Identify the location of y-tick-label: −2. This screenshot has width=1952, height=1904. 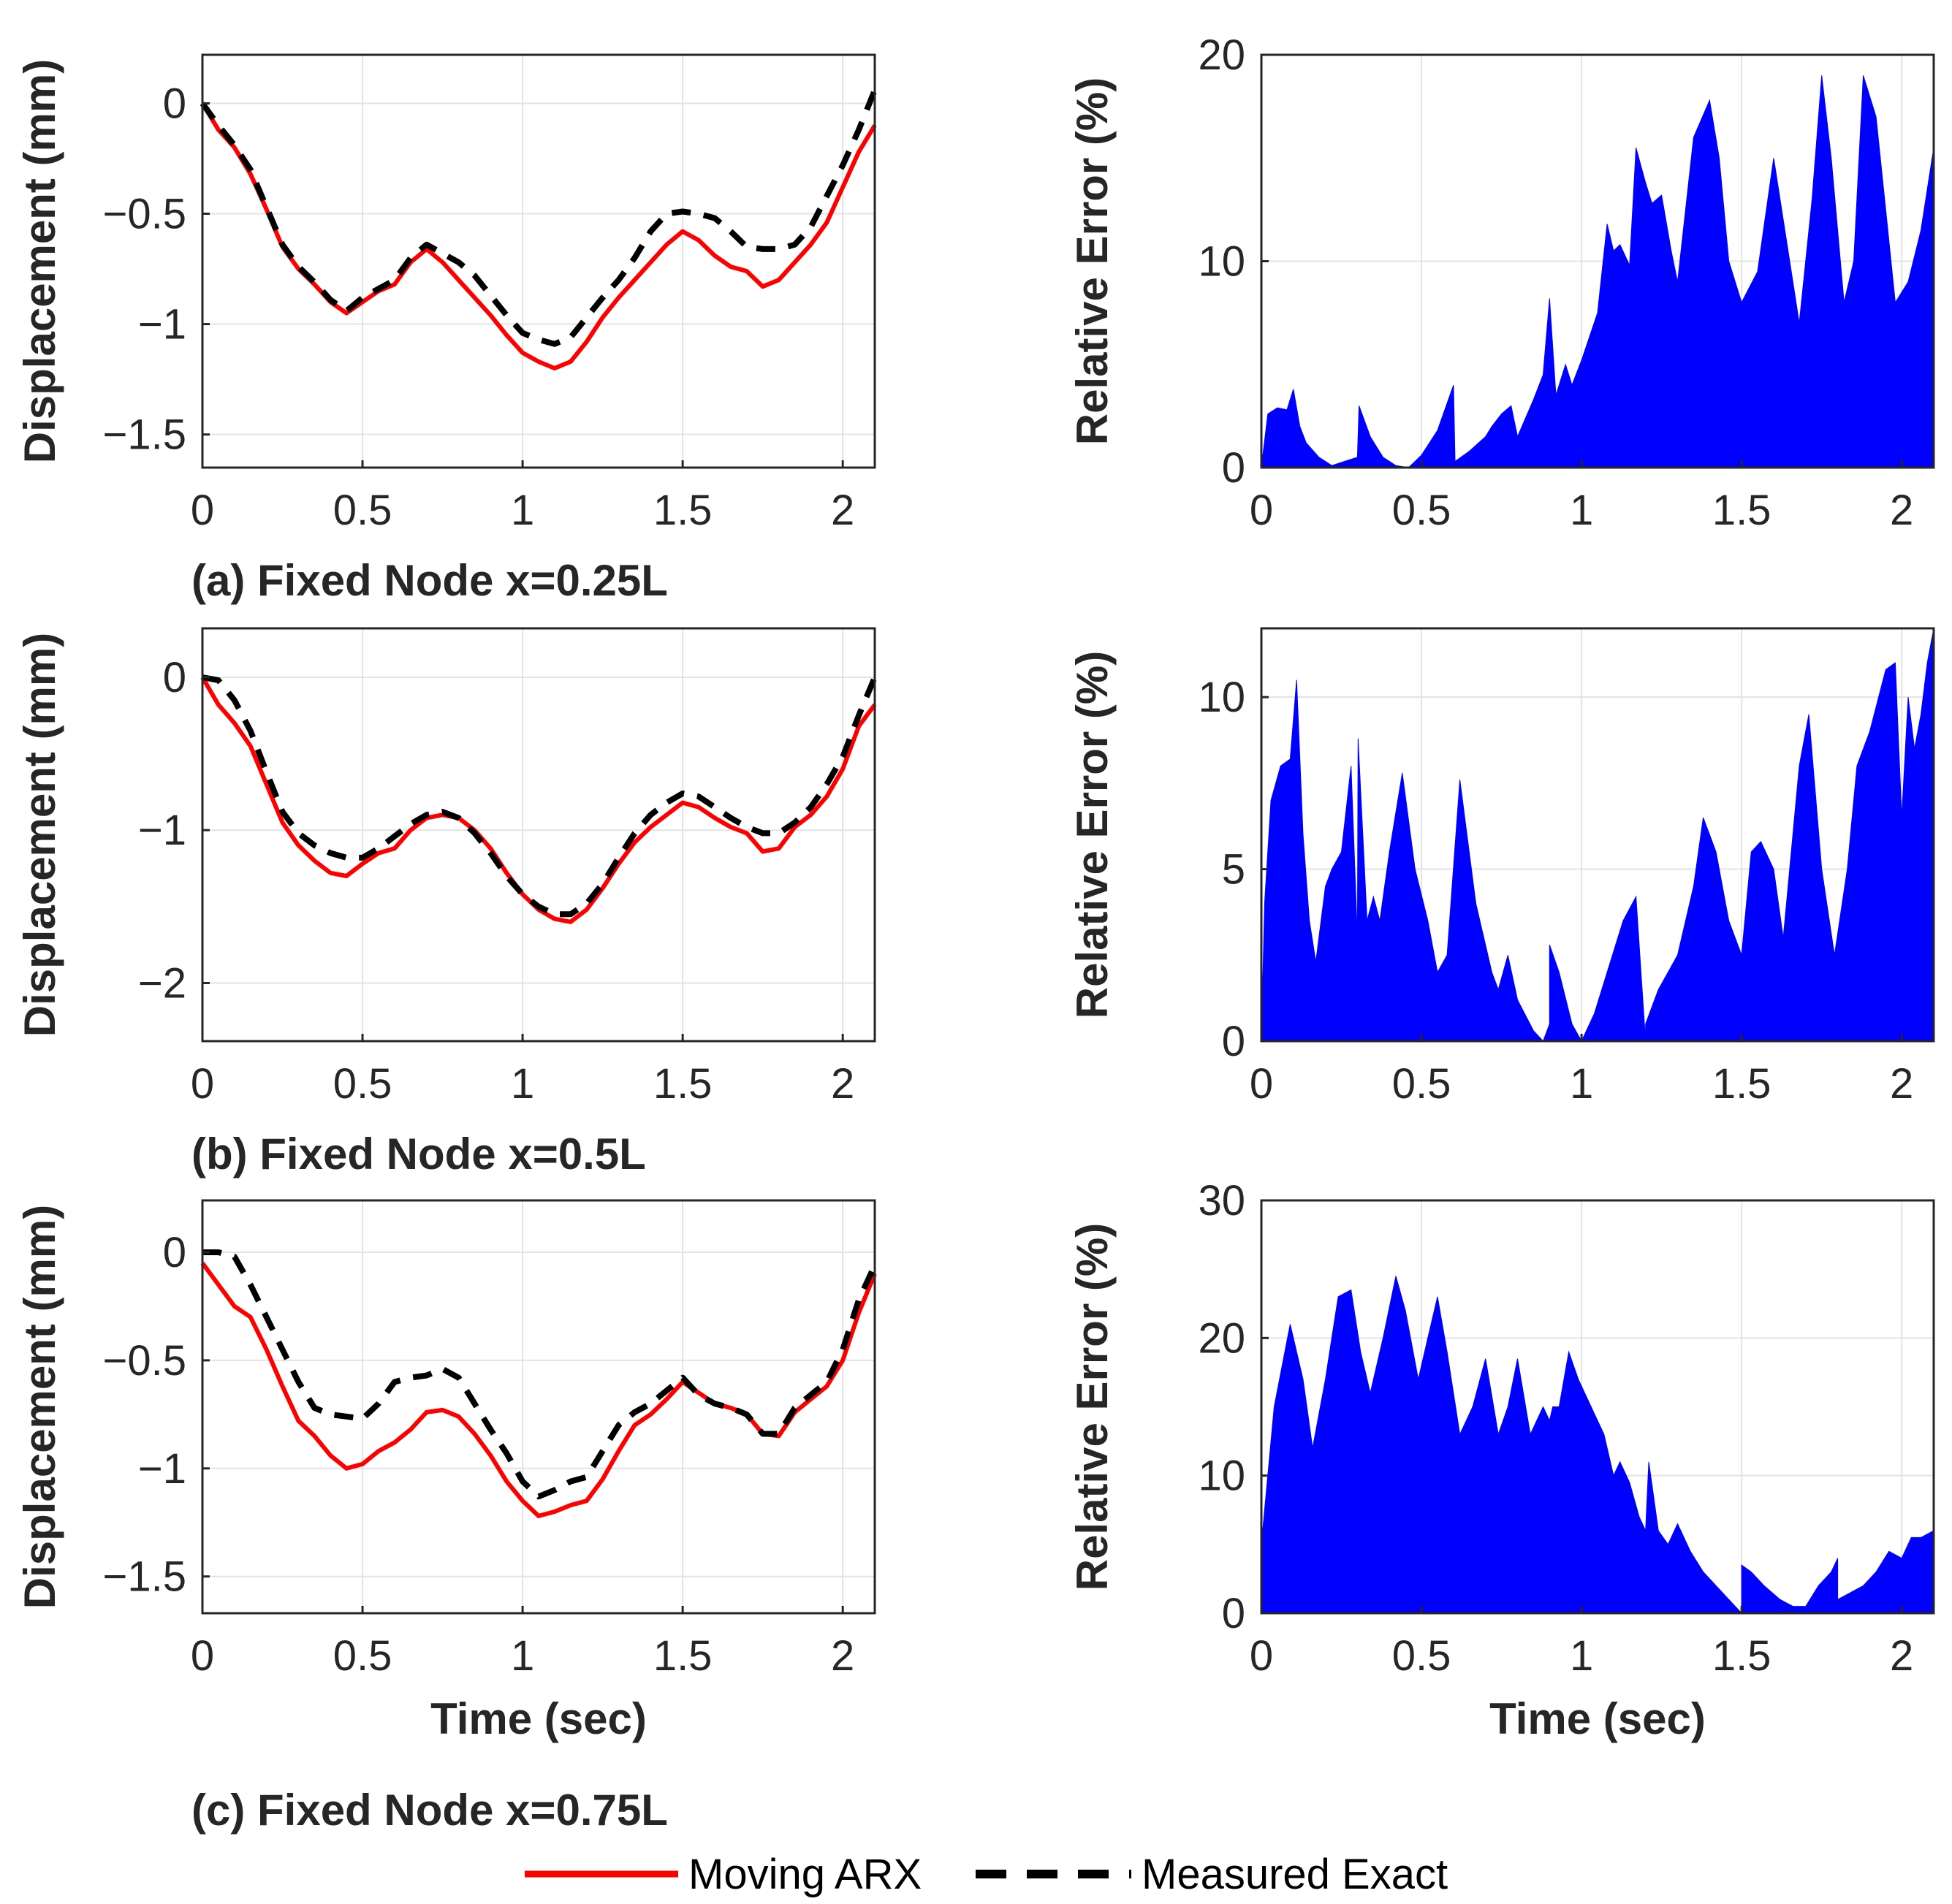
(162, 983).